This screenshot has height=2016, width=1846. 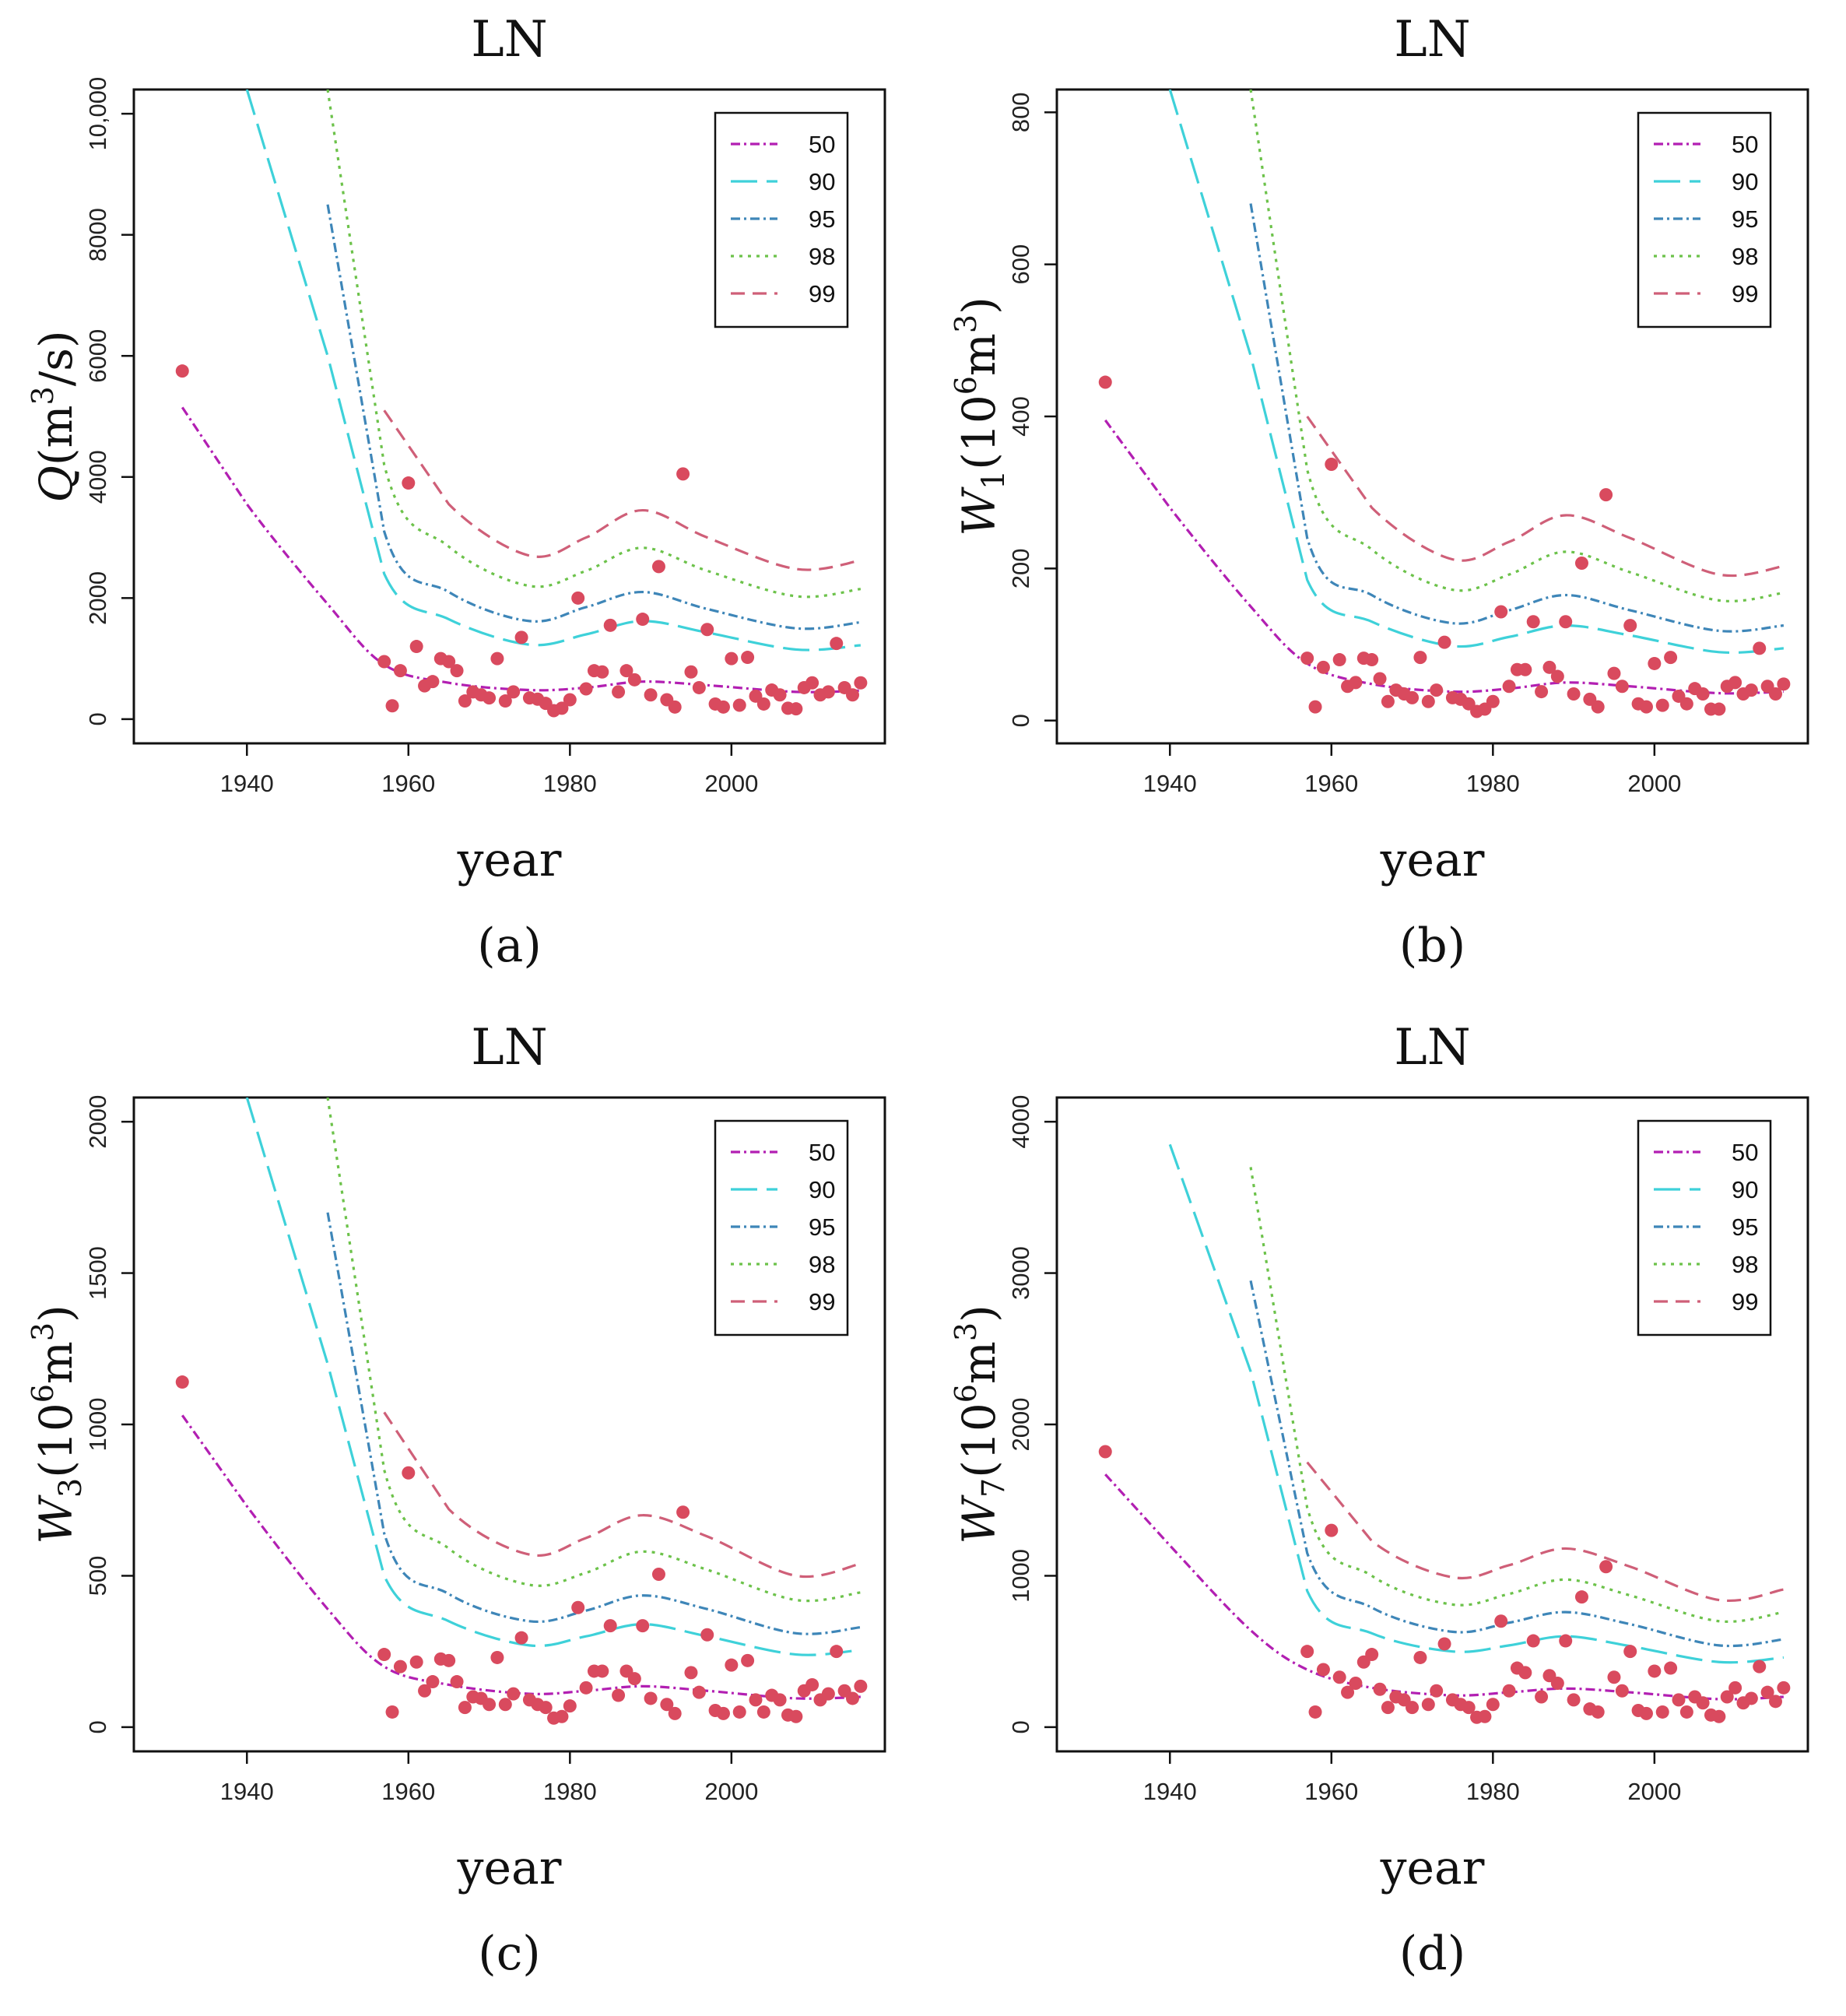 I want to click on x-tick-label: 2000, so click(x=1654, y=784).